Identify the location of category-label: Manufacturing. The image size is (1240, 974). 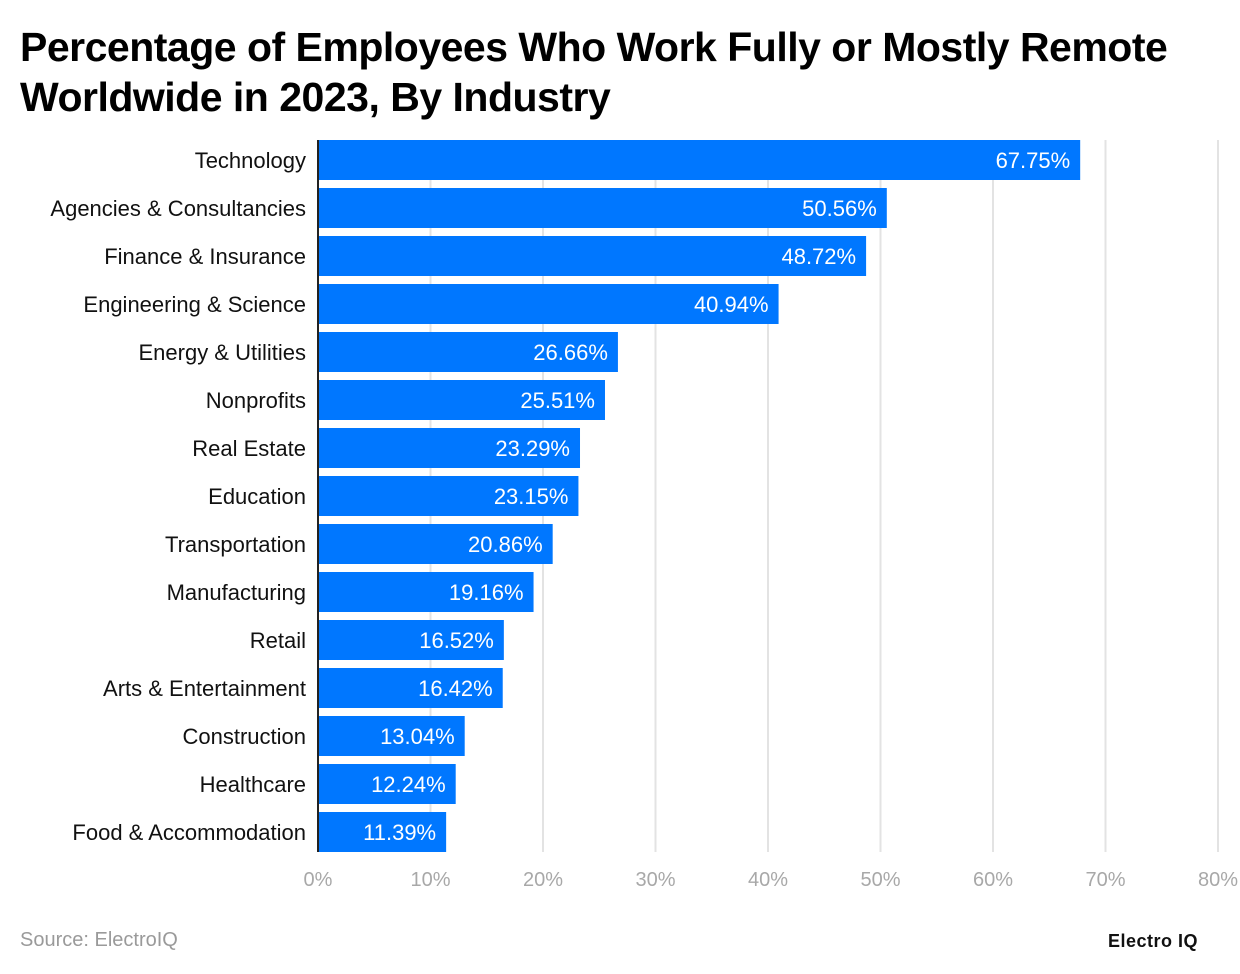
(236, 592).